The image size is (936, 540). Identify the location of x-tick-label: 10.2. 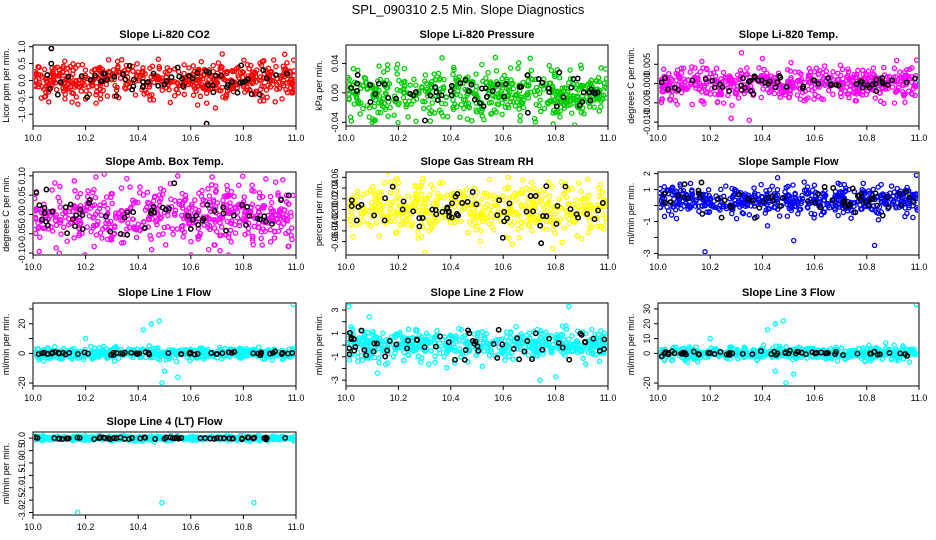
(86, 138).